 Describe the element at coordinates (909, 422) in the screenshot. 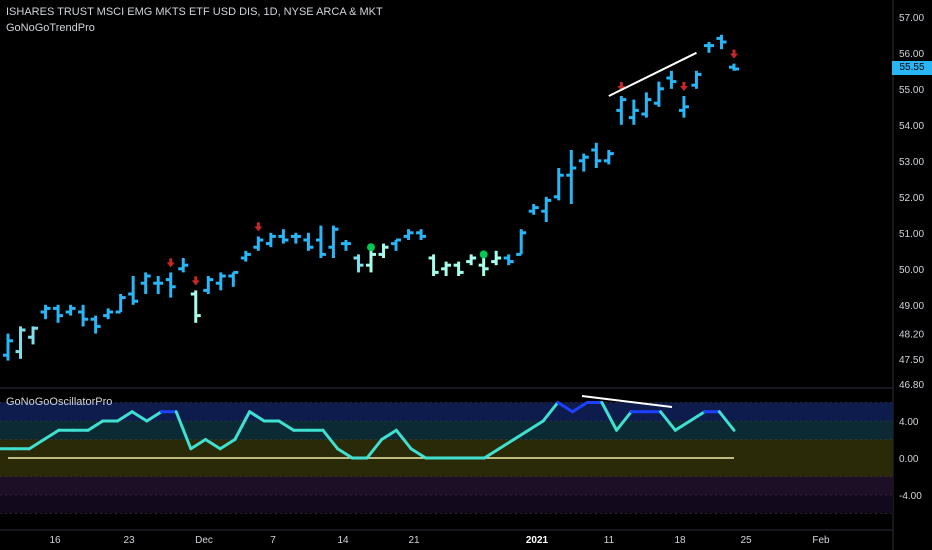

I see `oscillator-tick-label: 4.00` at that location.